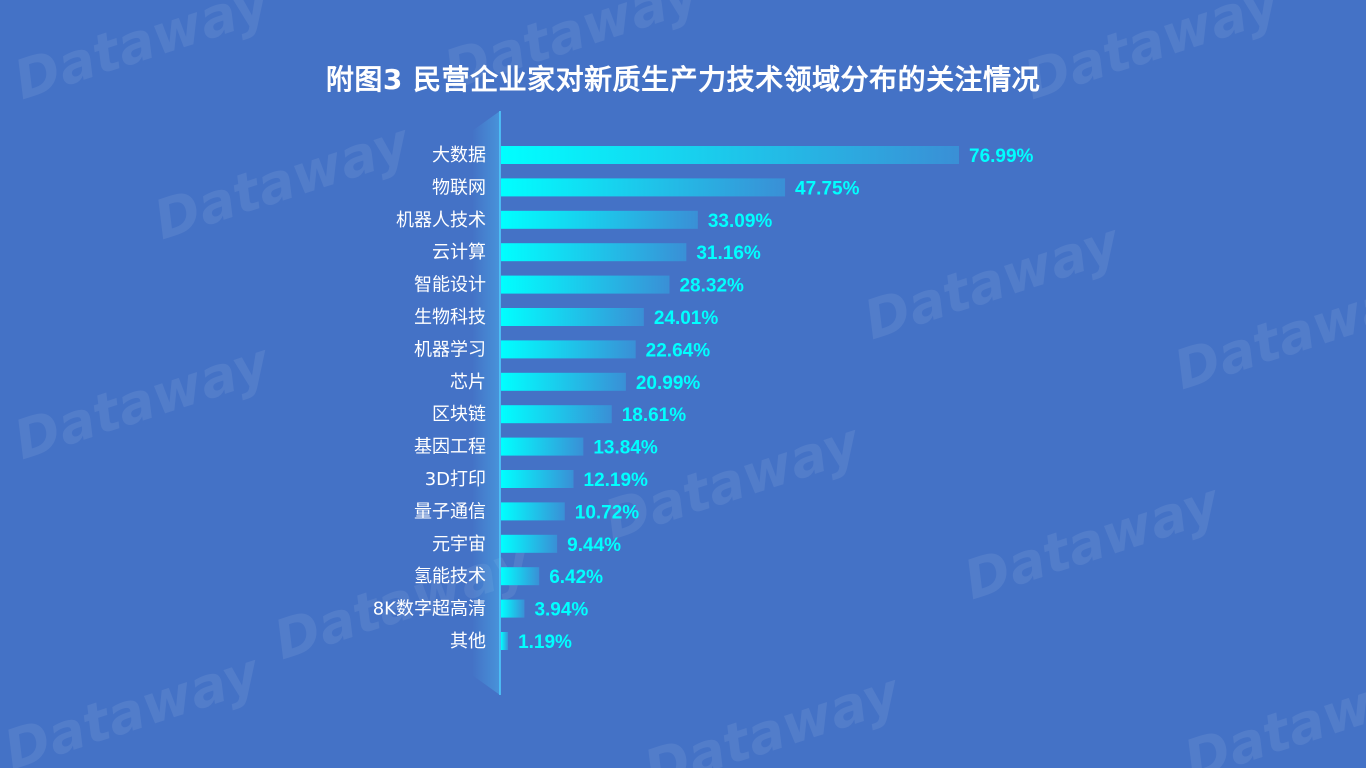 Image resolution: width=1366 pixels, height=768 pixels. What do you see at coordinates (486, 403) in the screenshot?
I see `axis-band` at bounding box center [486, 403].